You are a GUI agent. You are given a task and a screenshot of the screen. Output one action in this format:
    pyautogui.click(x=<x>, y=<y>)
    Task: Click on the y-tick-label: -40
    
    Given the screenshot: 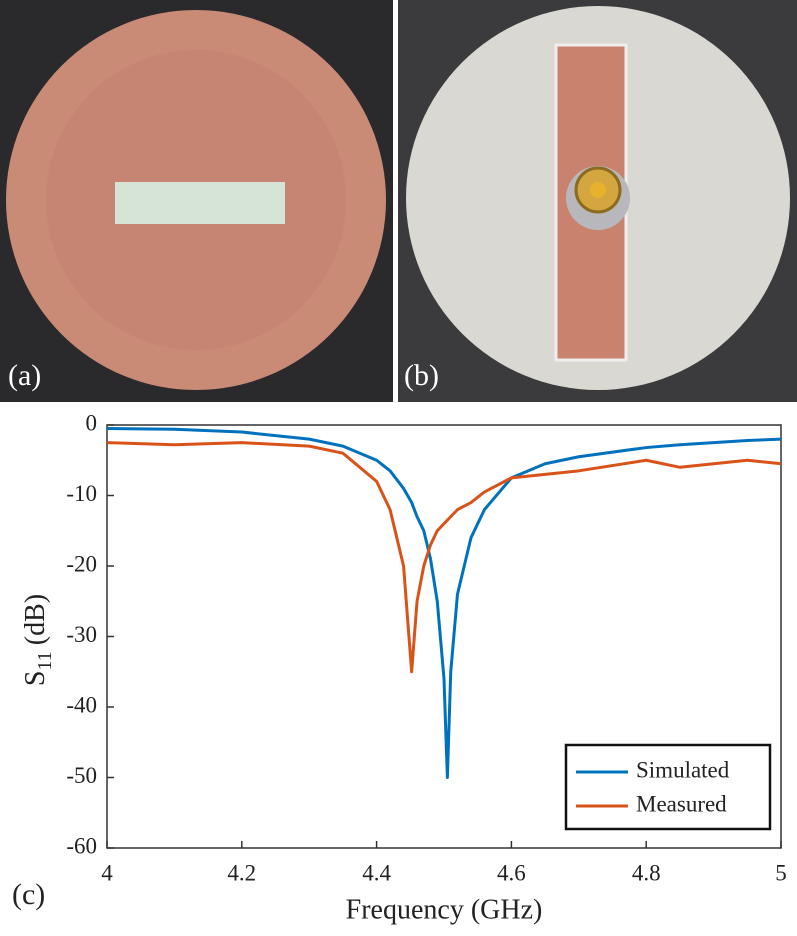 What is the action you would take?
    pyautogui.click(x=81, y=704)
    